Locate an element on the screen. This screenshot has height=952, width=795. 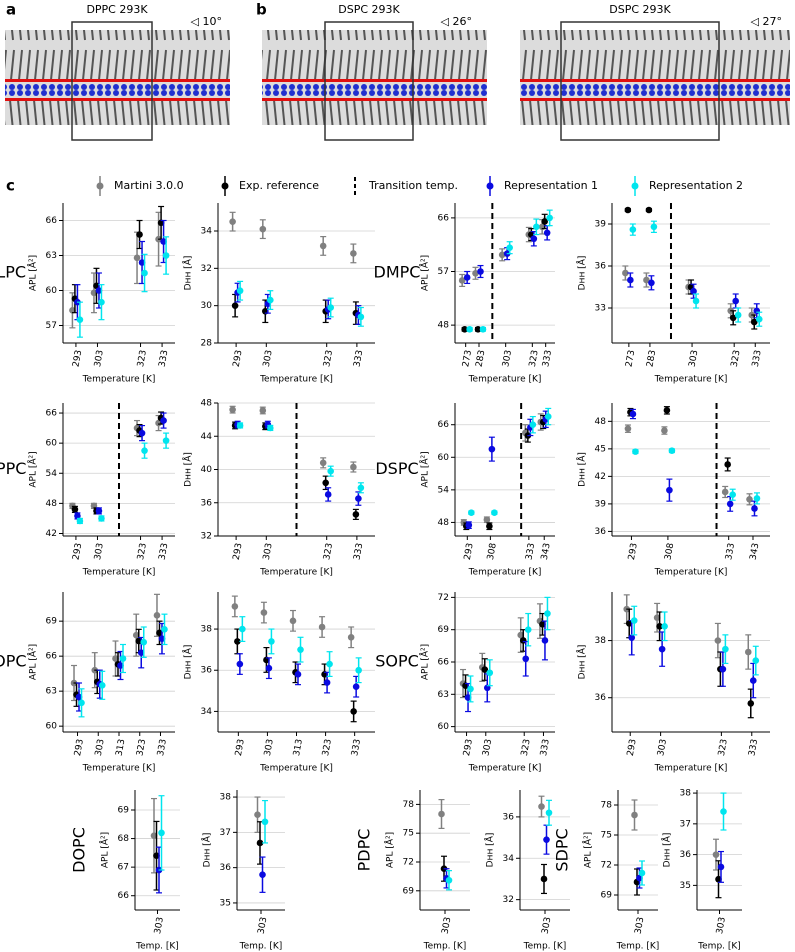
panel-letter: c is located at coordinates (10, 186).